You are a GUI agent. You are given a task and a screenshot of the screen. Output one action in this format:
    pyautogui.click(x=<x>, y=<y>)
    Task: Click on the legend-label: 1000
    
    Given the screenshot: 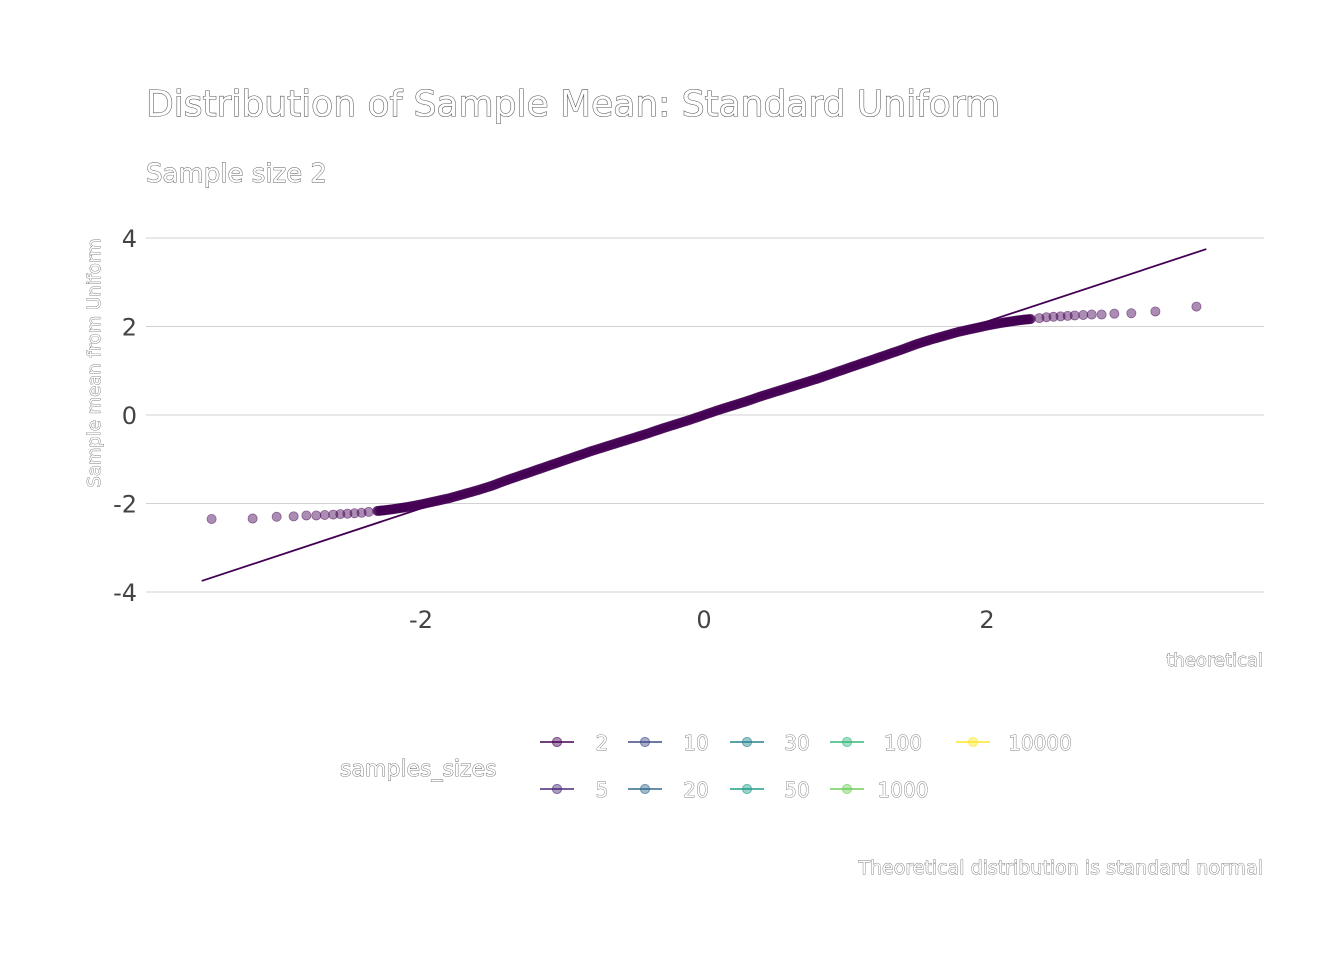 What is the action you would take?
    pyautogui.click(x=903, y=790)
    